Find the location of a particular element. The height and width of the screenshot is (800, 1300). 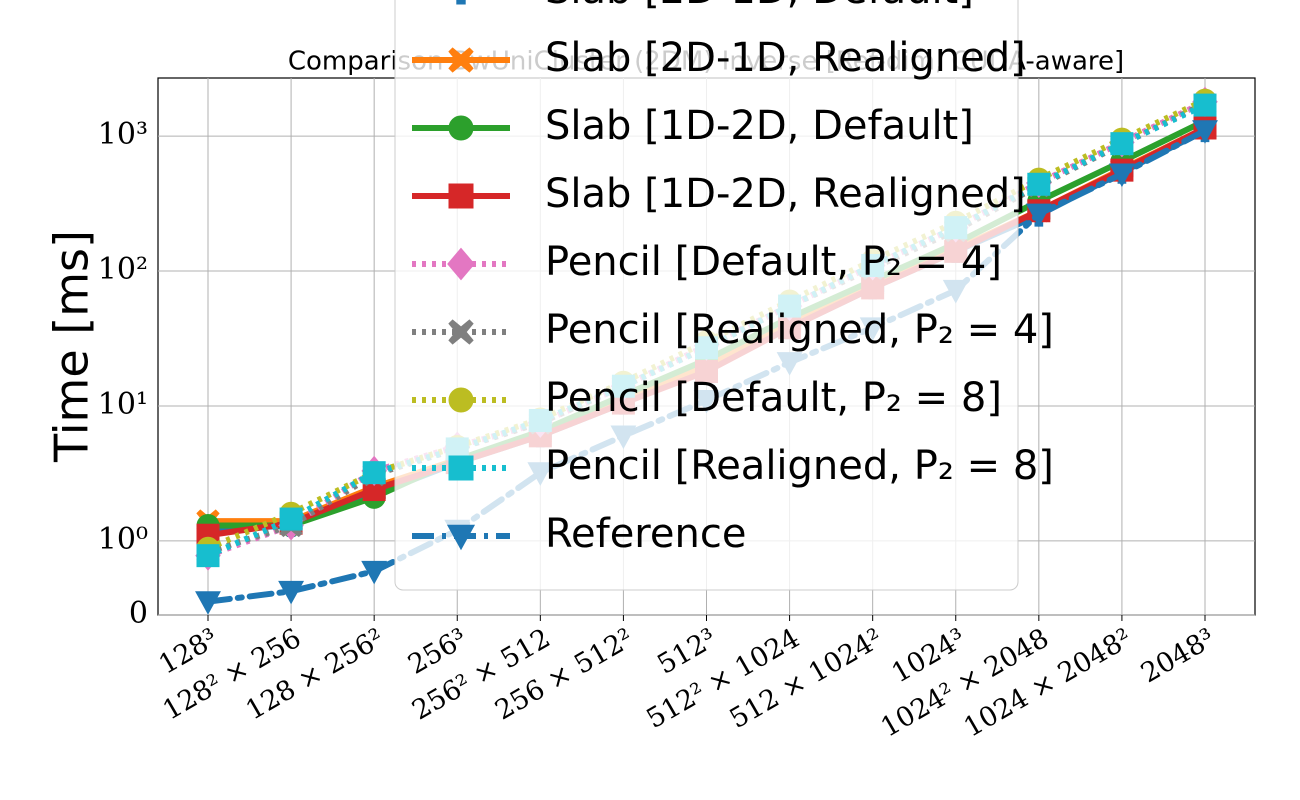

y-tick-label: 10³ is located at coordinates (123, 134).